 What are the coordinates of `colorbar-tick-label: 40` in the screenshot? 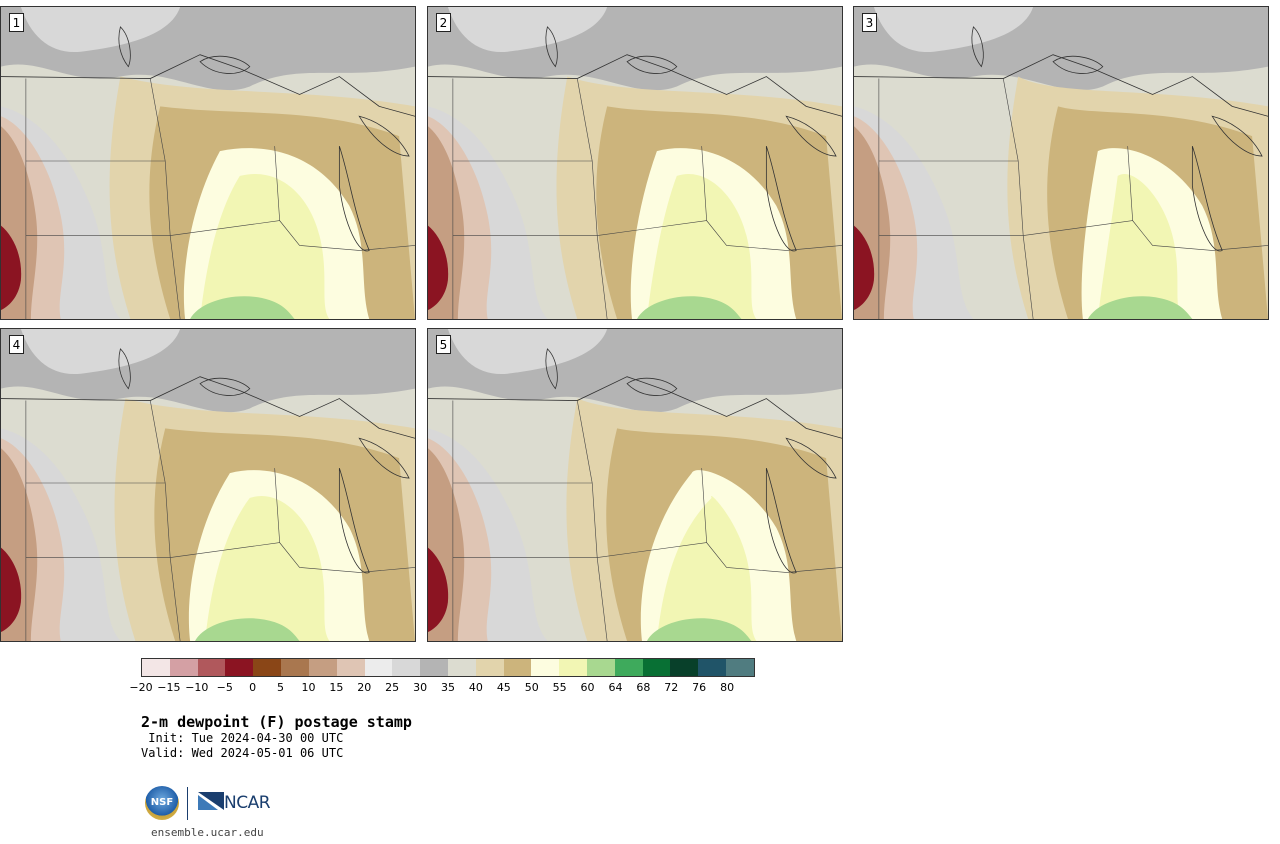 It's located at (475, 687).